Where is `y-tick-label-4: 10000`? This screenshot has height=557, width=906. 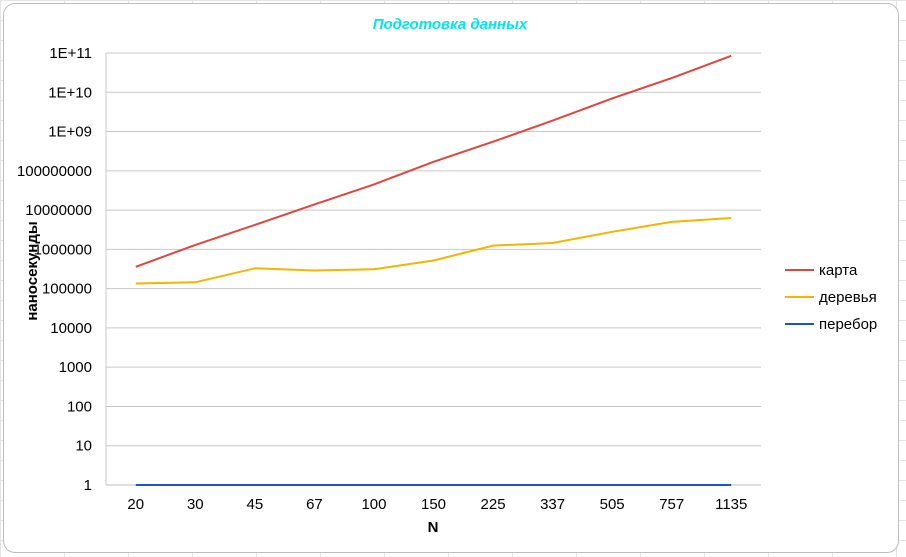 y-tick-label-4: 10000 is located at coordinates (71, 328).